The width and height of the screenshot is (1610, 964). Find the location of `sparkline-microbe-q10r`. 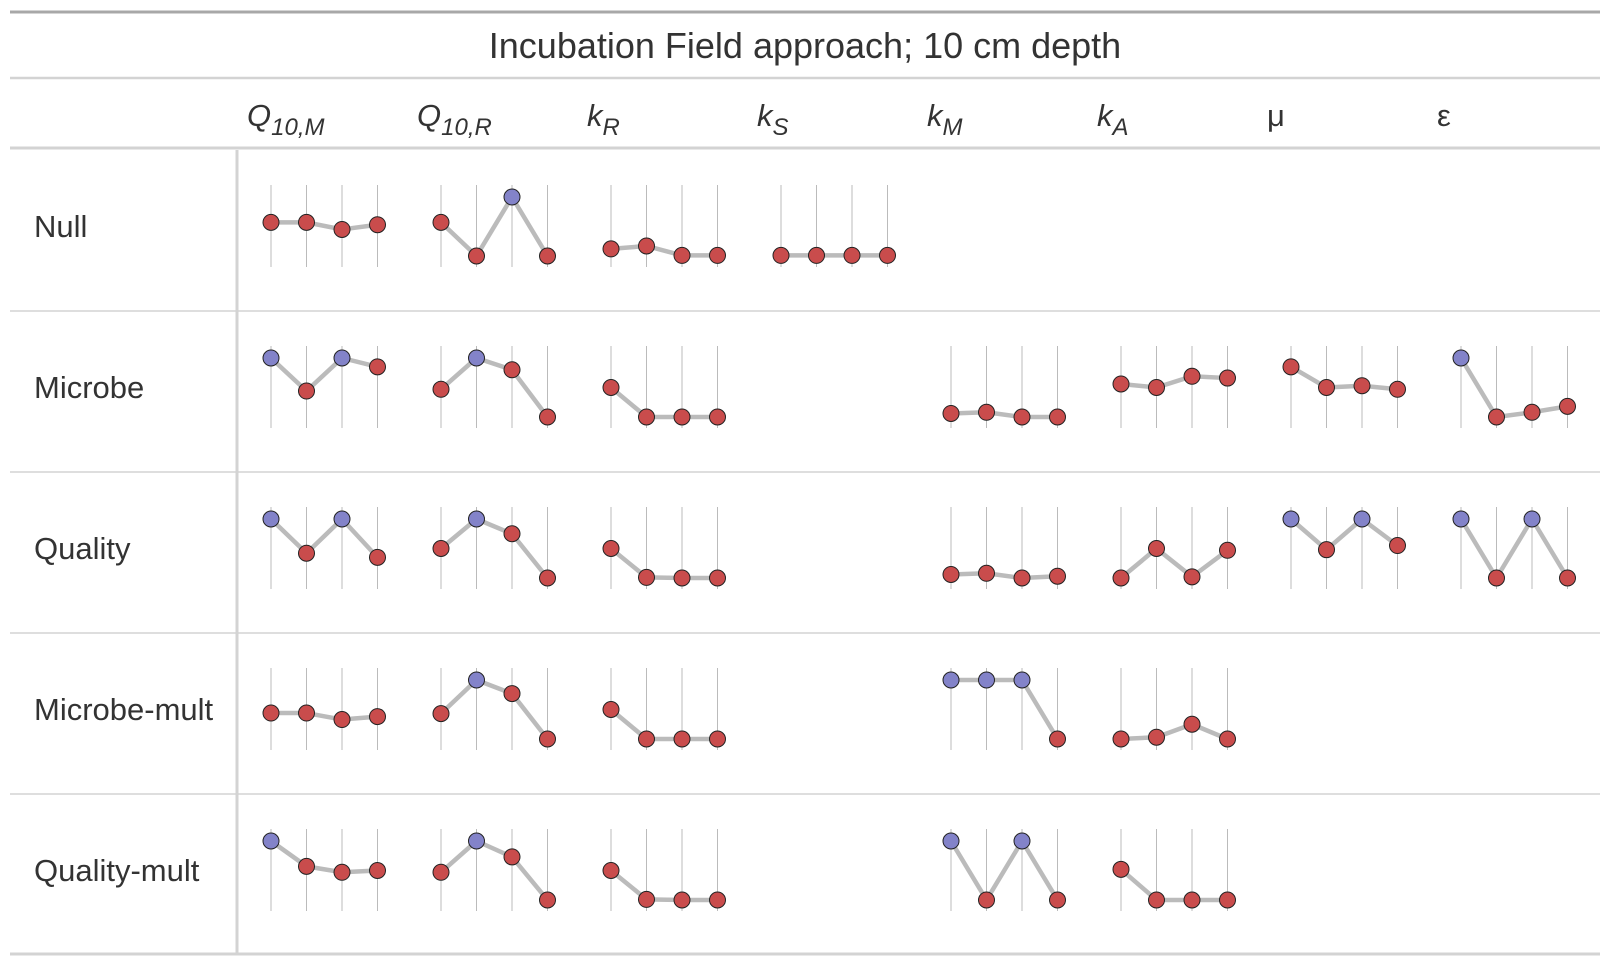

sparkline-microbe-q10r is located at coordinates (494, 387).